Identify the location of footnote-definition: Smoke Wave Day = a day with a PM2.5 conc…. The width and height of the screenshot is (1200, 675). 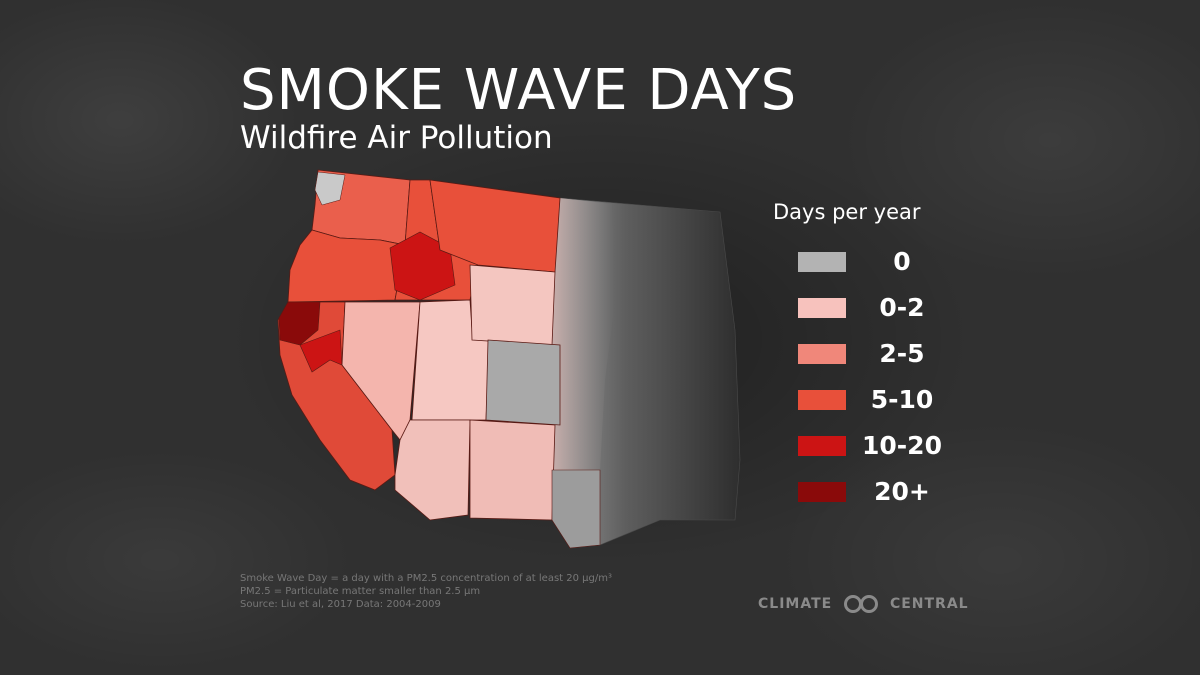
(426, 578).